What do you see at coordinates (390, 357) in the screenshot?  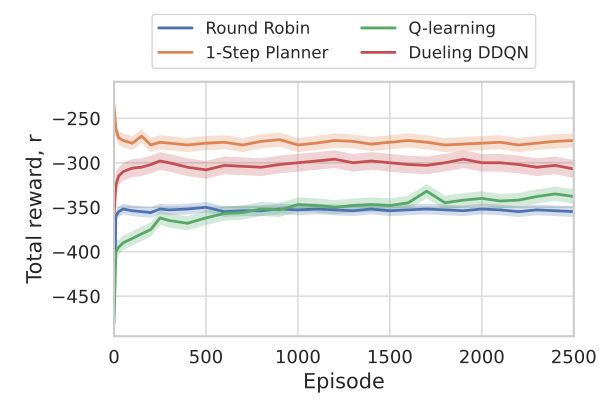 I see `x-tick-label: 1500` at bounding box center [390, 357].